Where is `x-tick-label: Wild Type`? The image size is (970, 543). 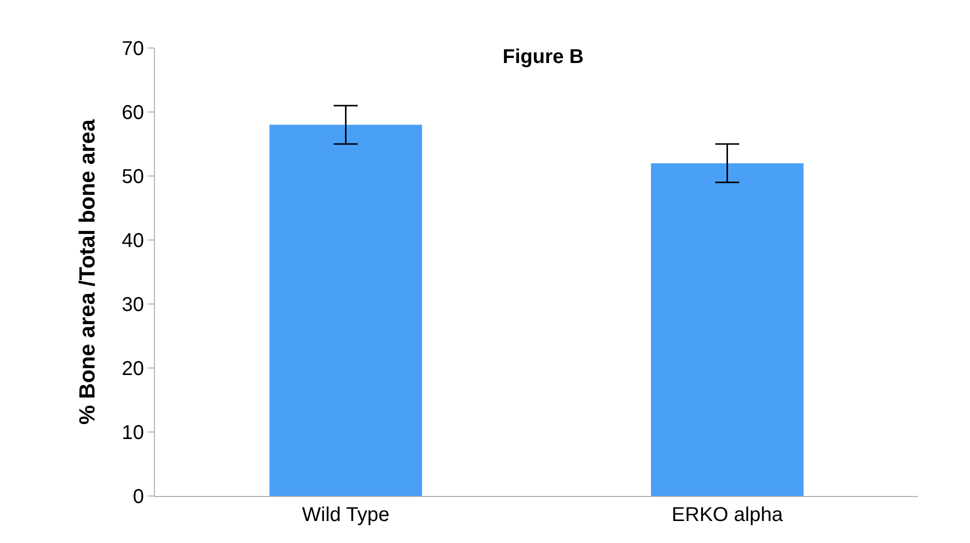
x-tick-label: Wild Type is located at coordinates (346, 515).